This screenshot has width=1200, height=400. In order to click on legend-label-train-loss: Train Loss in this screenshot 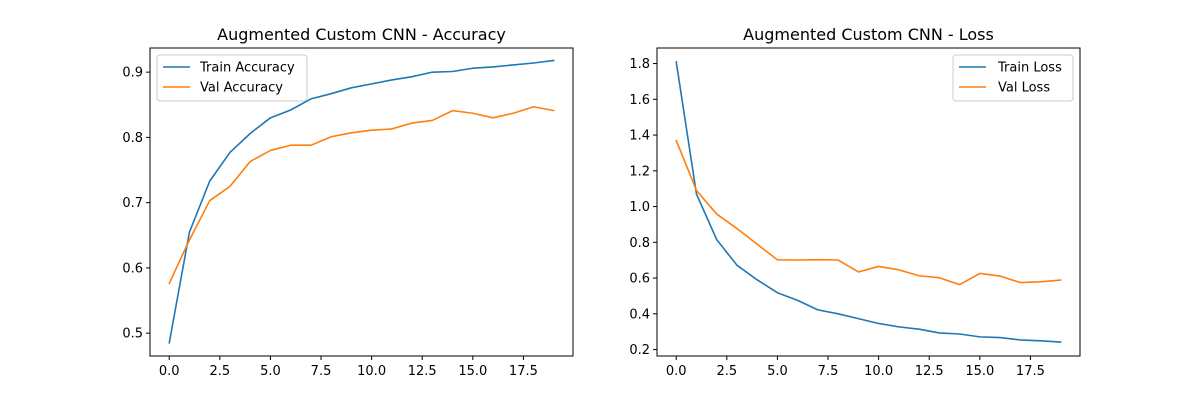, I will do `click(1029, 68)`.